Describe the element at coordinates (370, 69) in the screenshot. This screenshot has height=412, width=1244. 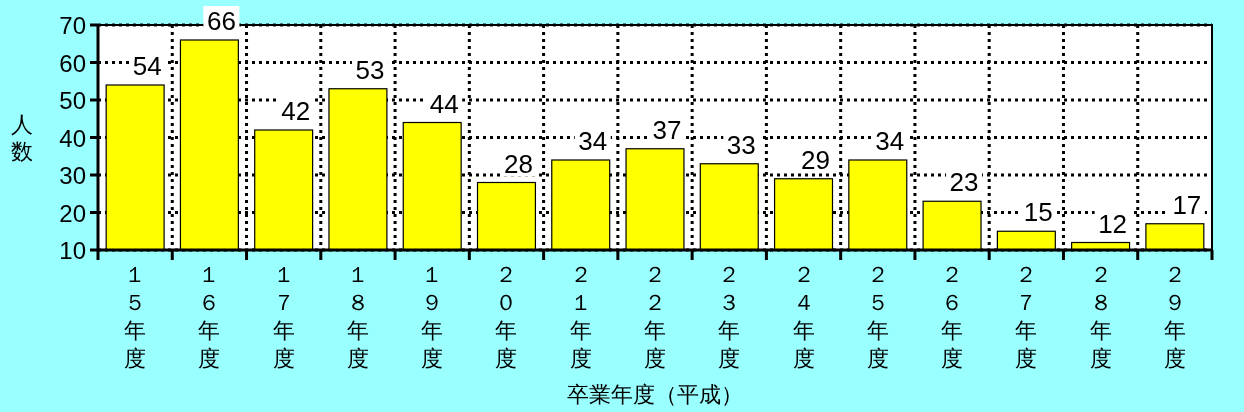
I see `data-label: 53` at that location.